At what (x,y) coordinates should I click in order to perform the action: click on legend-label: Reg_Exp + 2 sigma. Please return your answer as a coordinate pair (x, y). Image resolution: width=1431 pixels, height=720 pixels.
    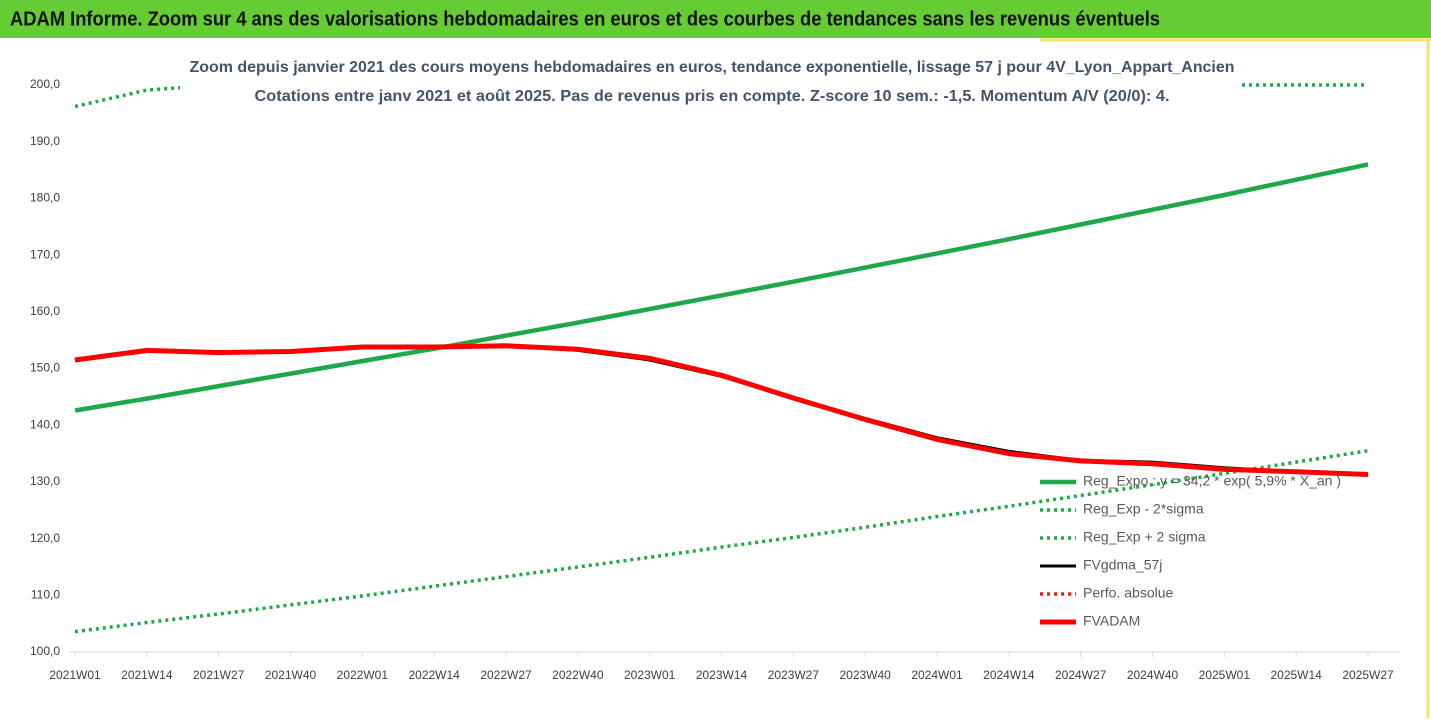
    Looking at the image, I should click on (1144, 537).